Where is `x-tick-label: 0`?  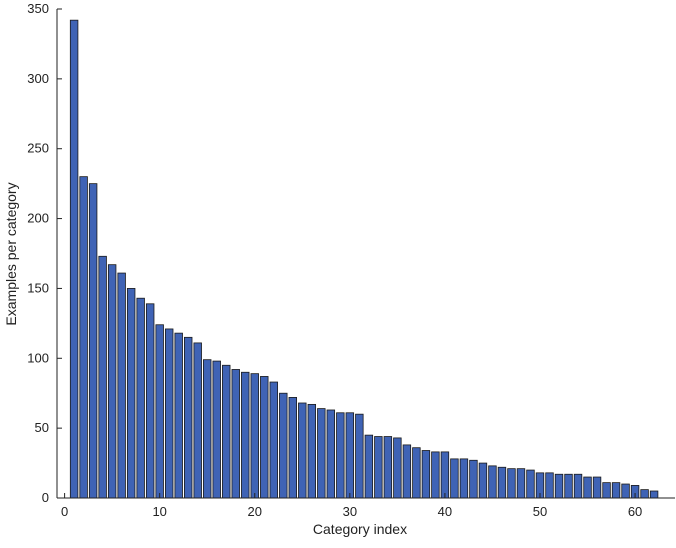
x-tick-label: 0 is located at coordinates (64, 511).